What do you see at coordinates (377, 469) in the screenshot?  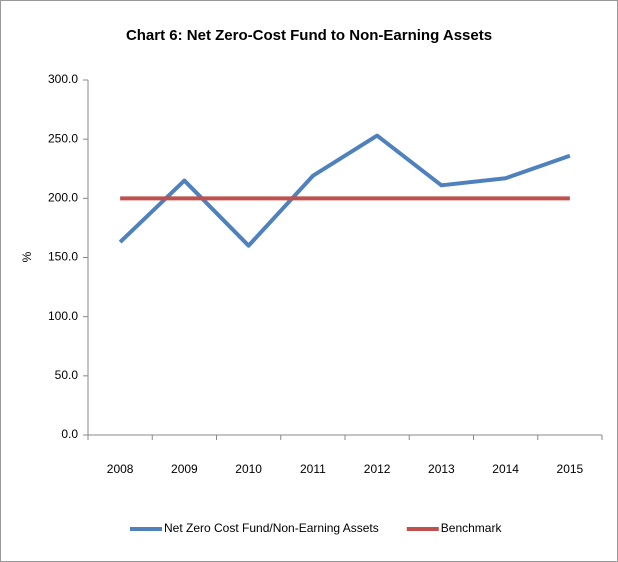 I see `x-tick-label: 2012` at bounding box center [377, 469].